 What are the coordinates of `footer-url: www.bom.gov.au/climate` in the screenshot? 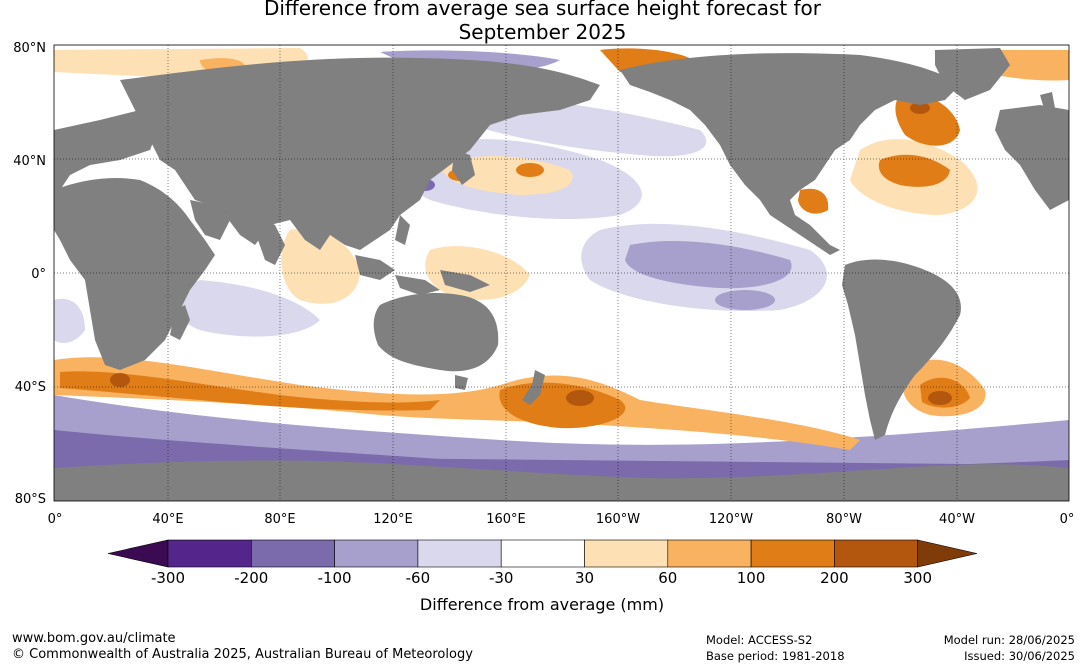 It's located at (94, 638).